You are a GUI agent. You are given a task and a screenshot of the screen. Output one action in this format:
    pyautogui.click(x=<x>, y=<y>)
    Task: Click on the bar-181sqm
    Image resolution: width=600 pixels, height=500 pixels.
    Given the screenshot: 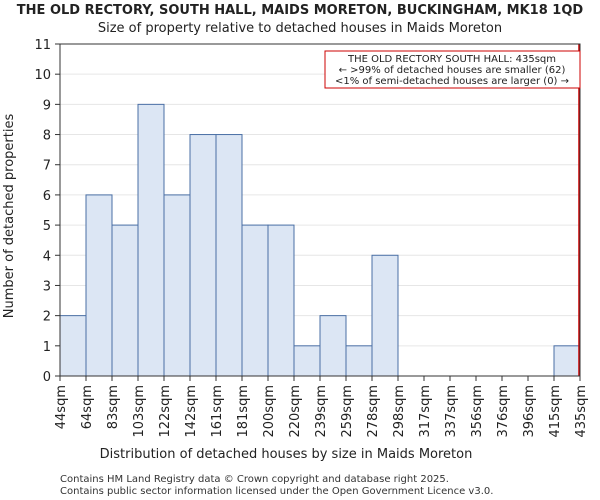 What is the action you would take?
    pyautogui.click(x=255, y=300)
    